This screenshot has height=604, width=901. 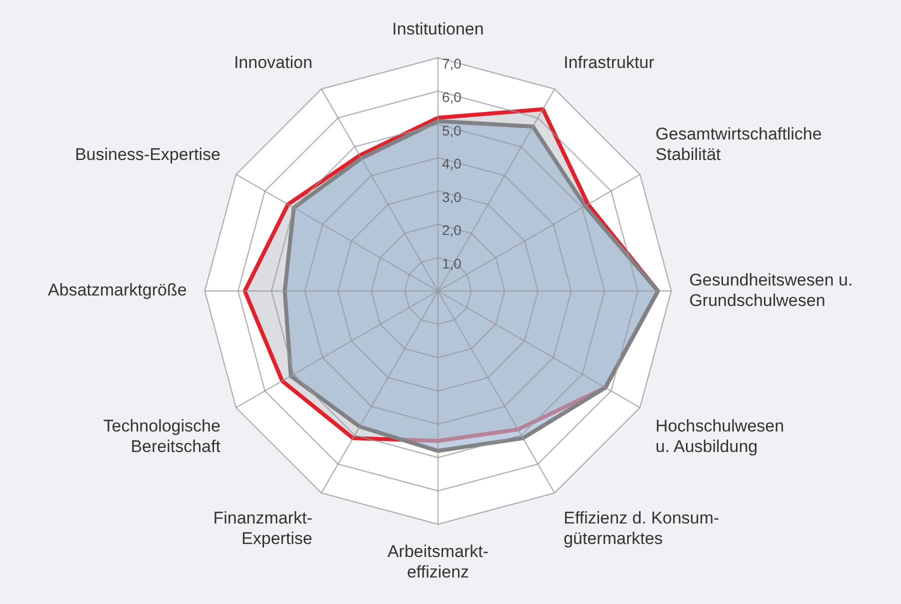 What do you see at coordinates (273, 62) in the screenshot?
I see `spoke-label: Innovation` at bounding box center [273, 62].